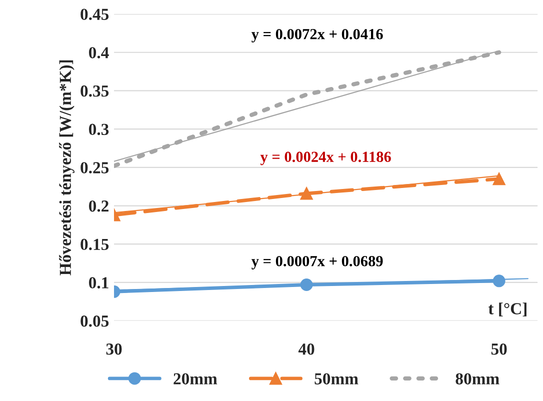  I want to click on legend-label: 80mm, so click(478, 378).